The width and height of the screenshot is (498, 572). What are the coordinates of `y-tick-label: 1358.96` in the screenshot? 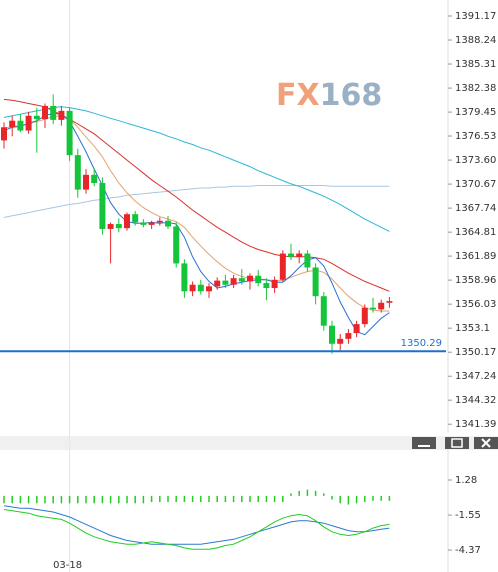 It's located at (475, 280).